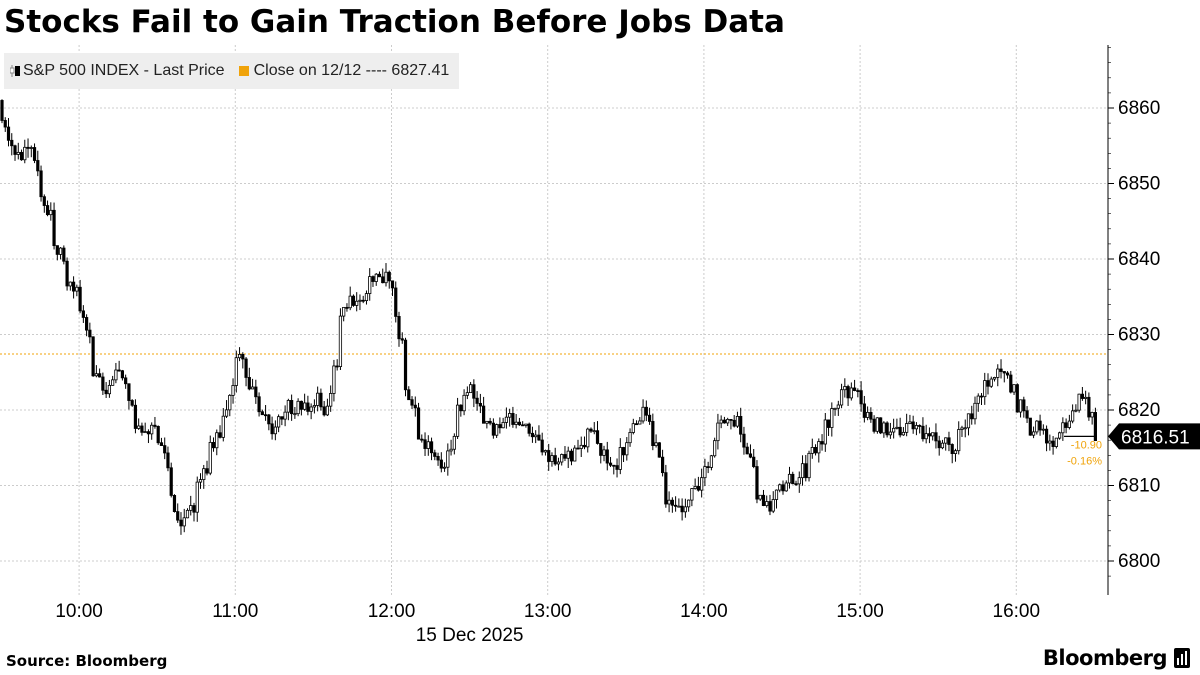 The height and width of the screenshot is (675, 1200). Describe the element at coordinates (1134, 312) in the screenshot. I see `y-axis-ticks: 6800 6810 6820 6830 6840 6850 6860` at that location.